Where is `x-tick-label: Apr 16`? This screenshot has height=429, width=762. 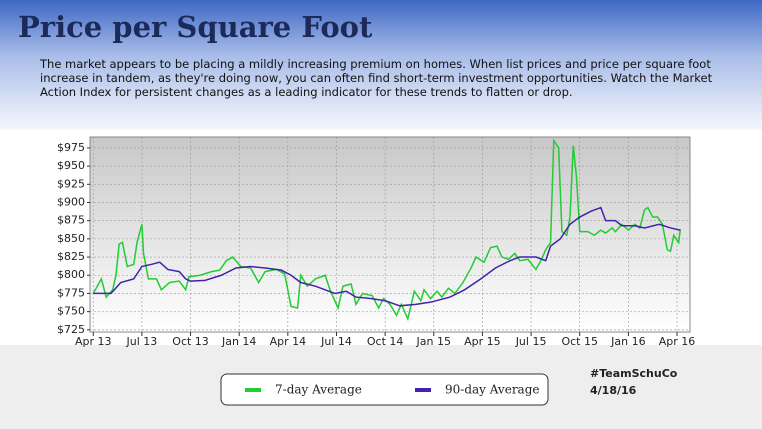
x-tick-label: Apr 16 is located at coordinates (677, 341).